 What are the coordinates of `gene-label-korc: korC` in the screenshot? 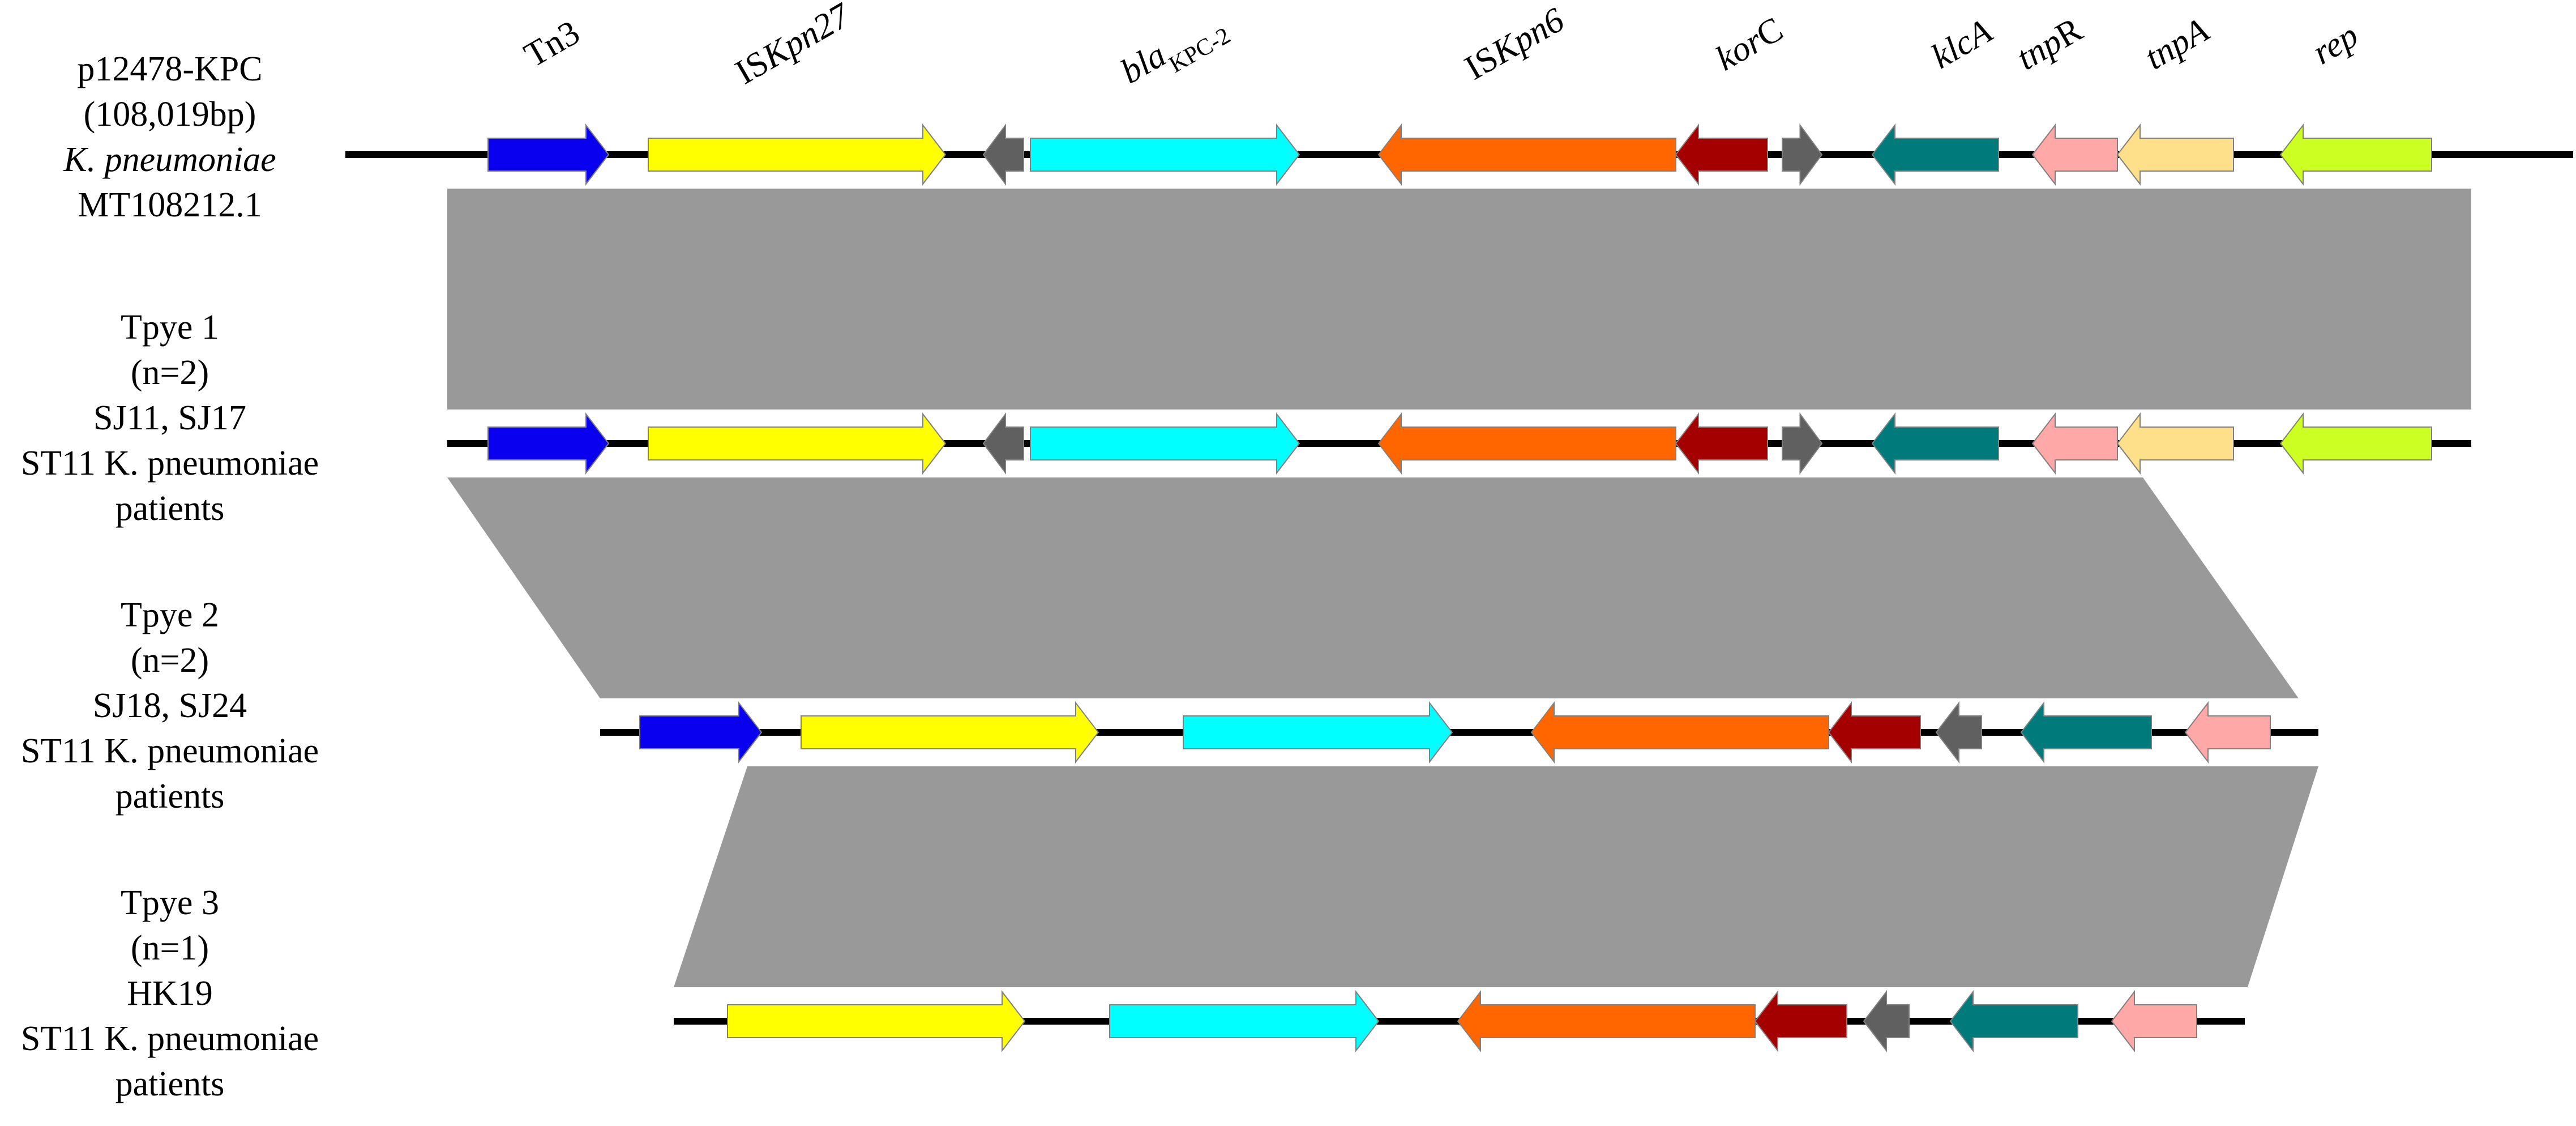 It's located at (1749, 44).